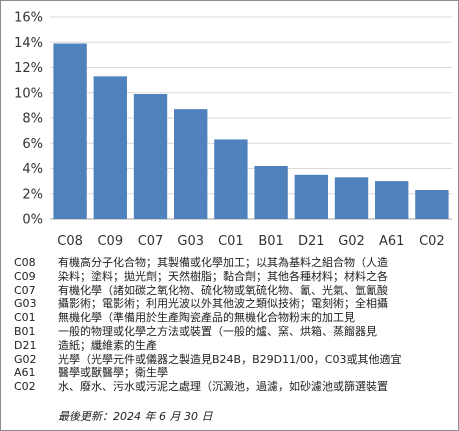  Describe the element at coordinates (223, 262) in the screenshot. I see `legend-description: 有機高分子化合物；其製備或化學加工；以其為基料之組合物（人造` at that location.